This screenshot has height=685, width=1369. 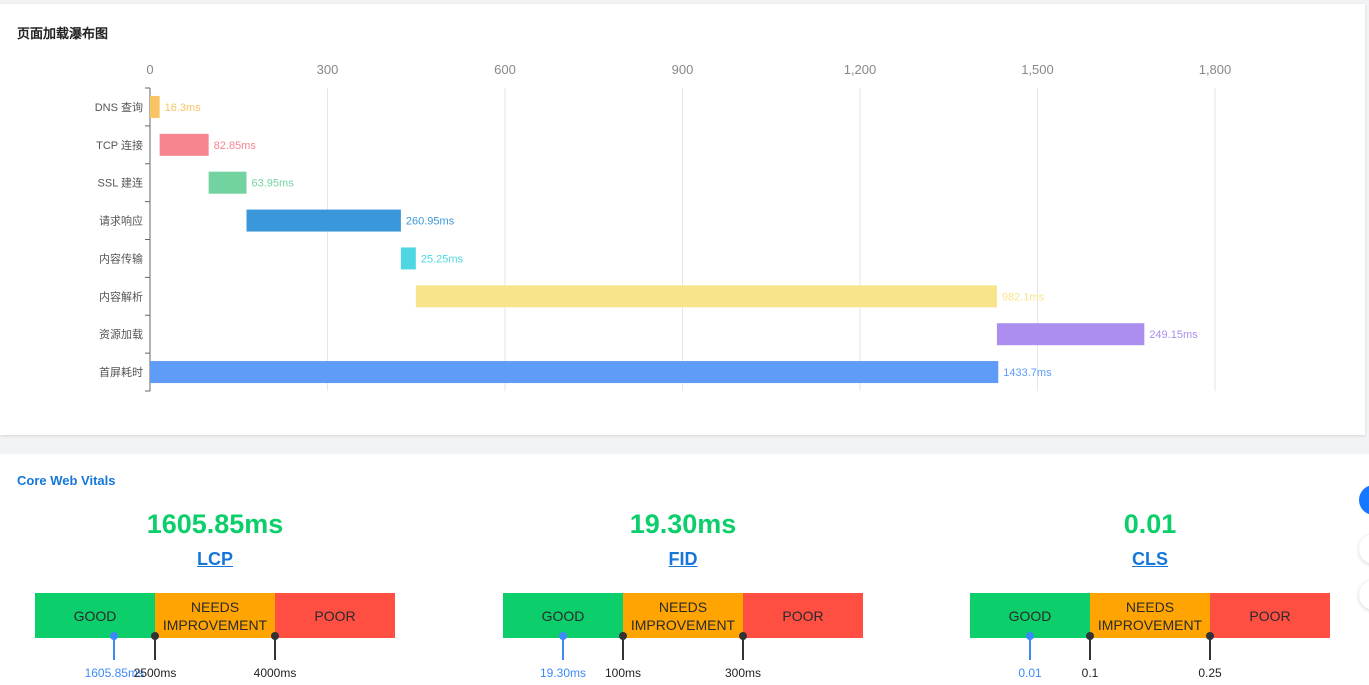 What do you see at coordinates (1037, 69) in the screenshot?
I see `x-tick-label: 1,500` at bounding box center [1037, 69].